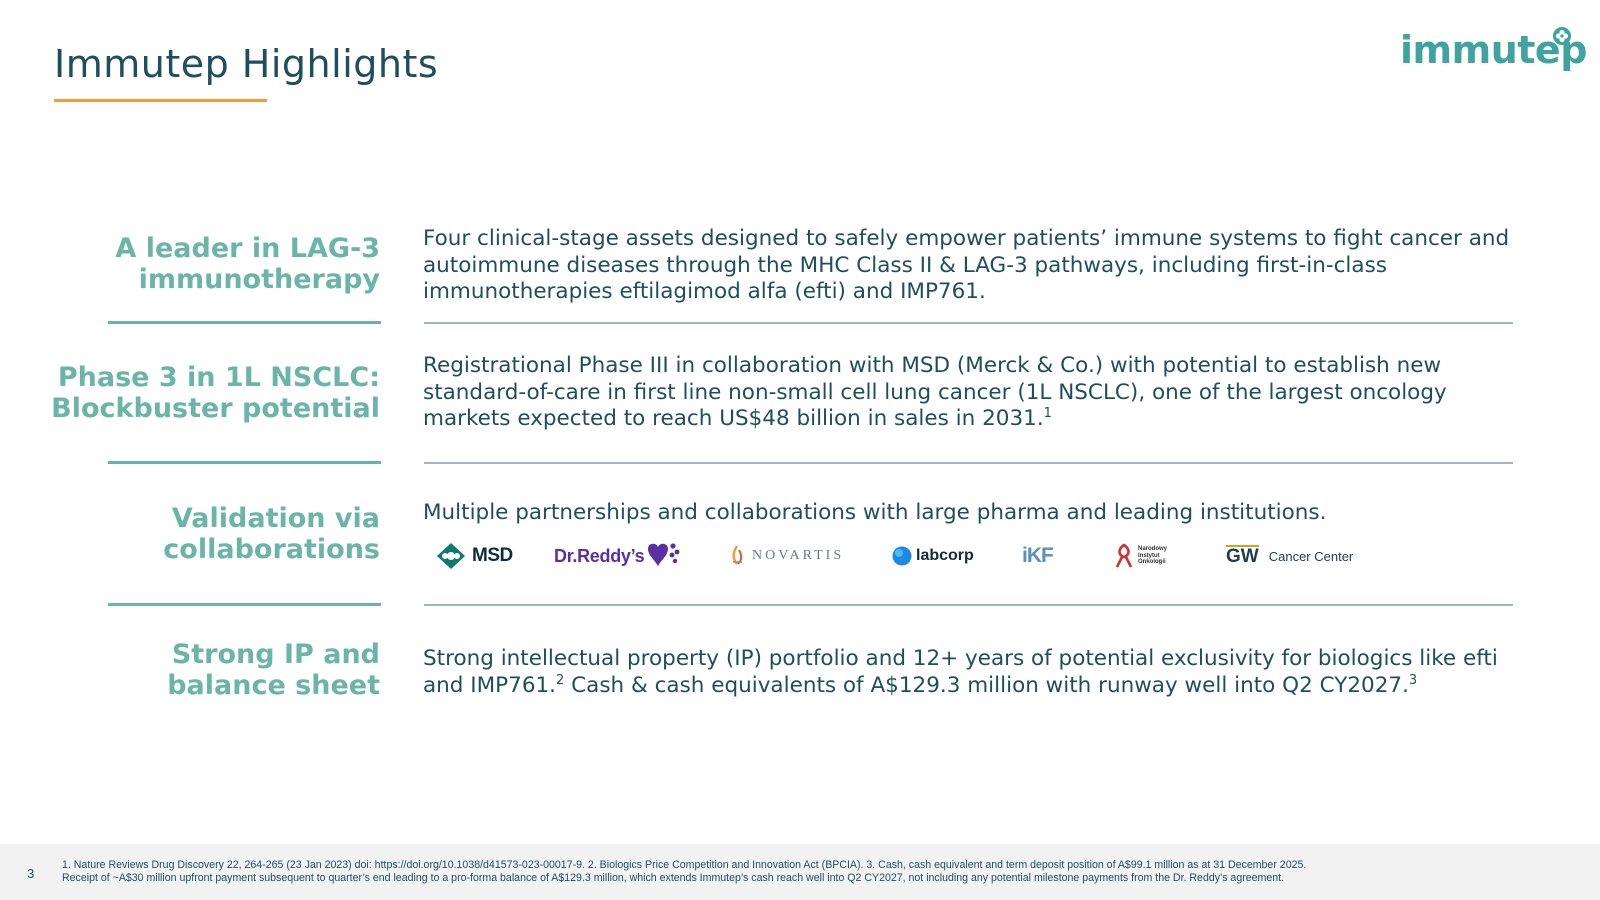 Image resolution: width=1600 pixels, height=900 pixels. I want to click on msd-logo: MSD, so click(474, 556).